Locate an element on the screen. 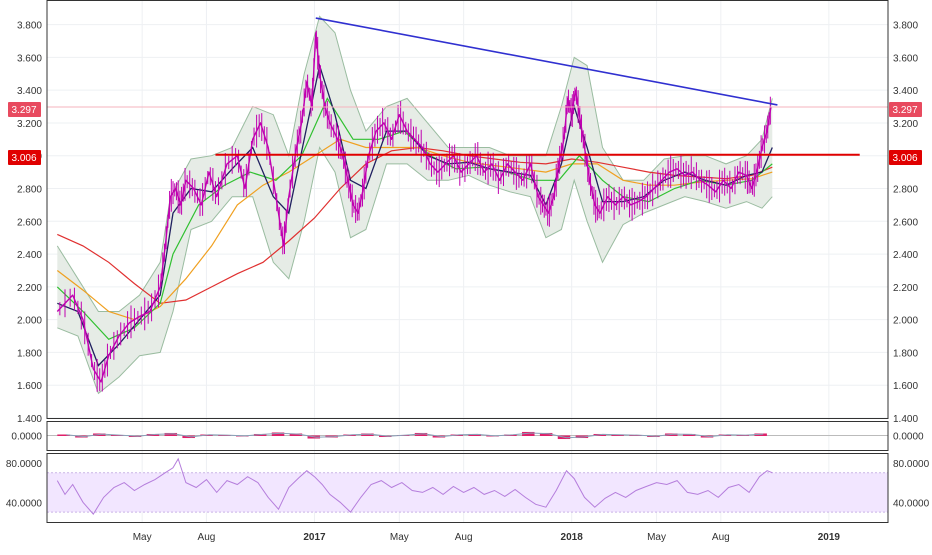  level-tag-left: 3.006 is located at coordinates (23, 158).